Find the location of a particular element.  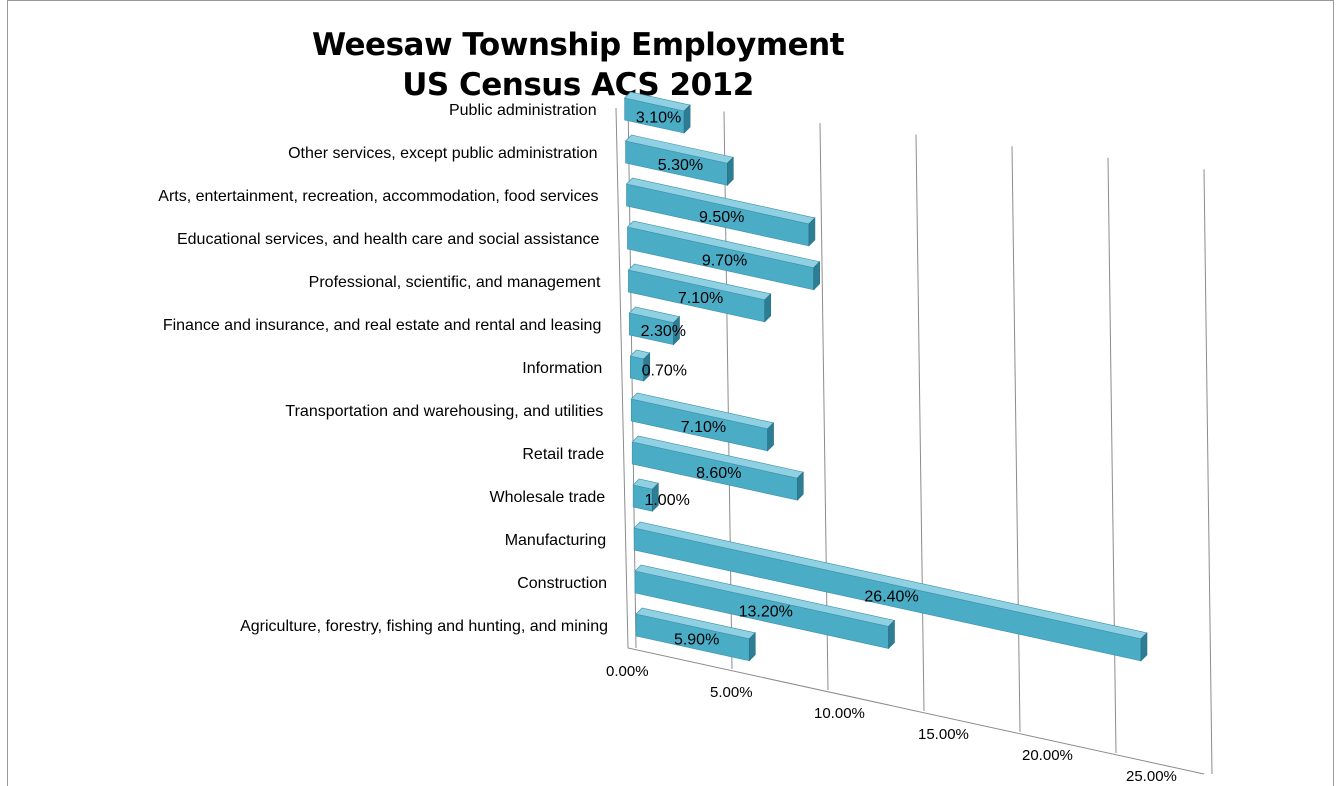

data-label: 5.30% is located at coordinates (680, 165).